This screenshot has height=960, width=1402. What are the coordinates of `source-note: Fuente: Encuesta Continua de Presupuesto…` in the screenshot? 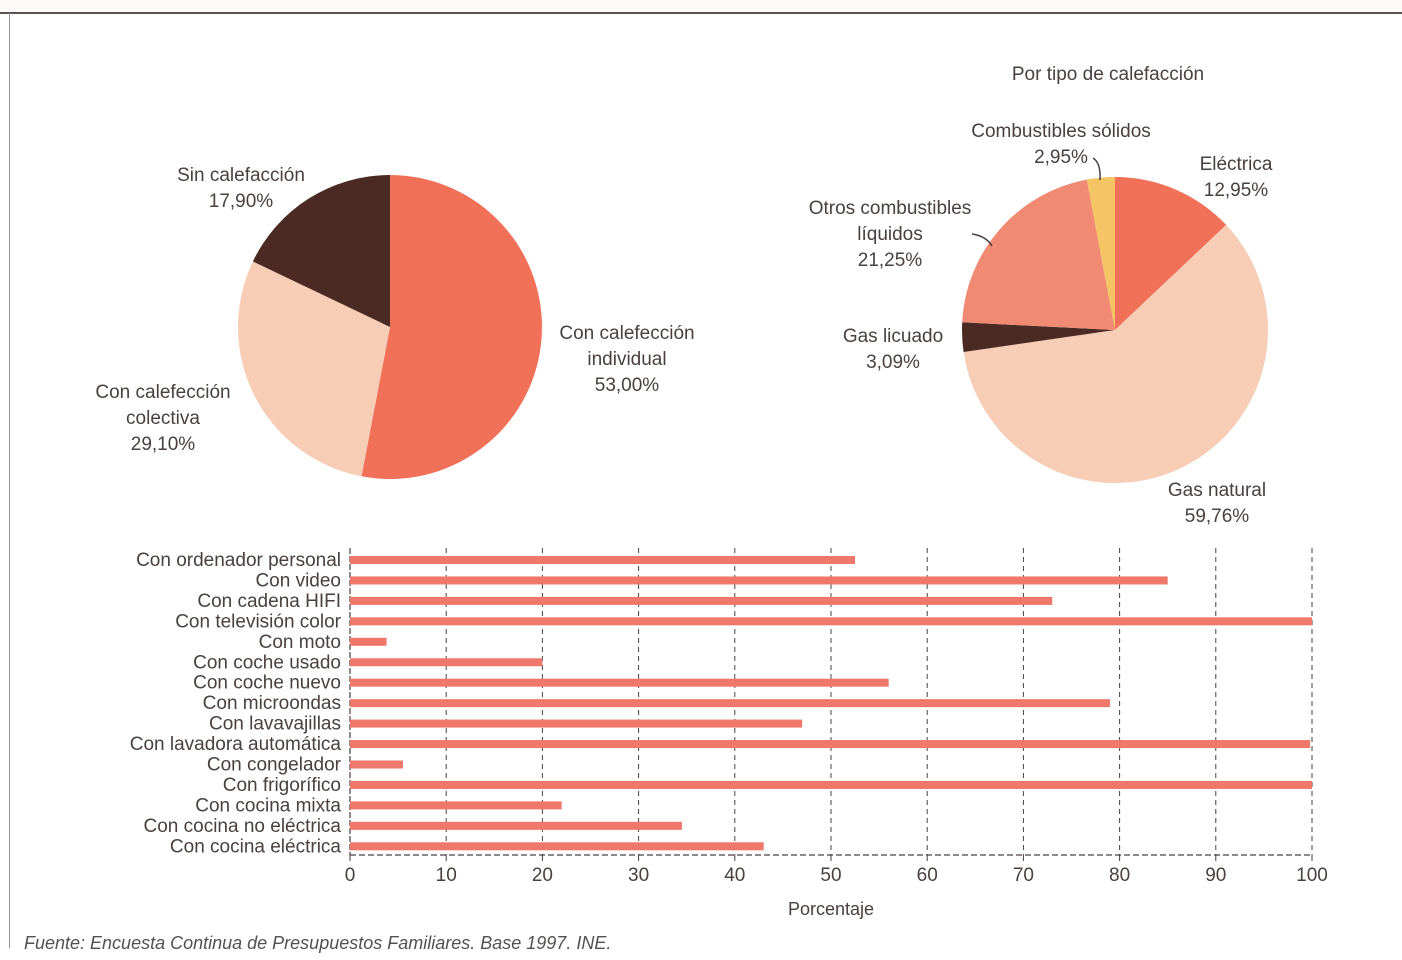 It's located at (318, 943).